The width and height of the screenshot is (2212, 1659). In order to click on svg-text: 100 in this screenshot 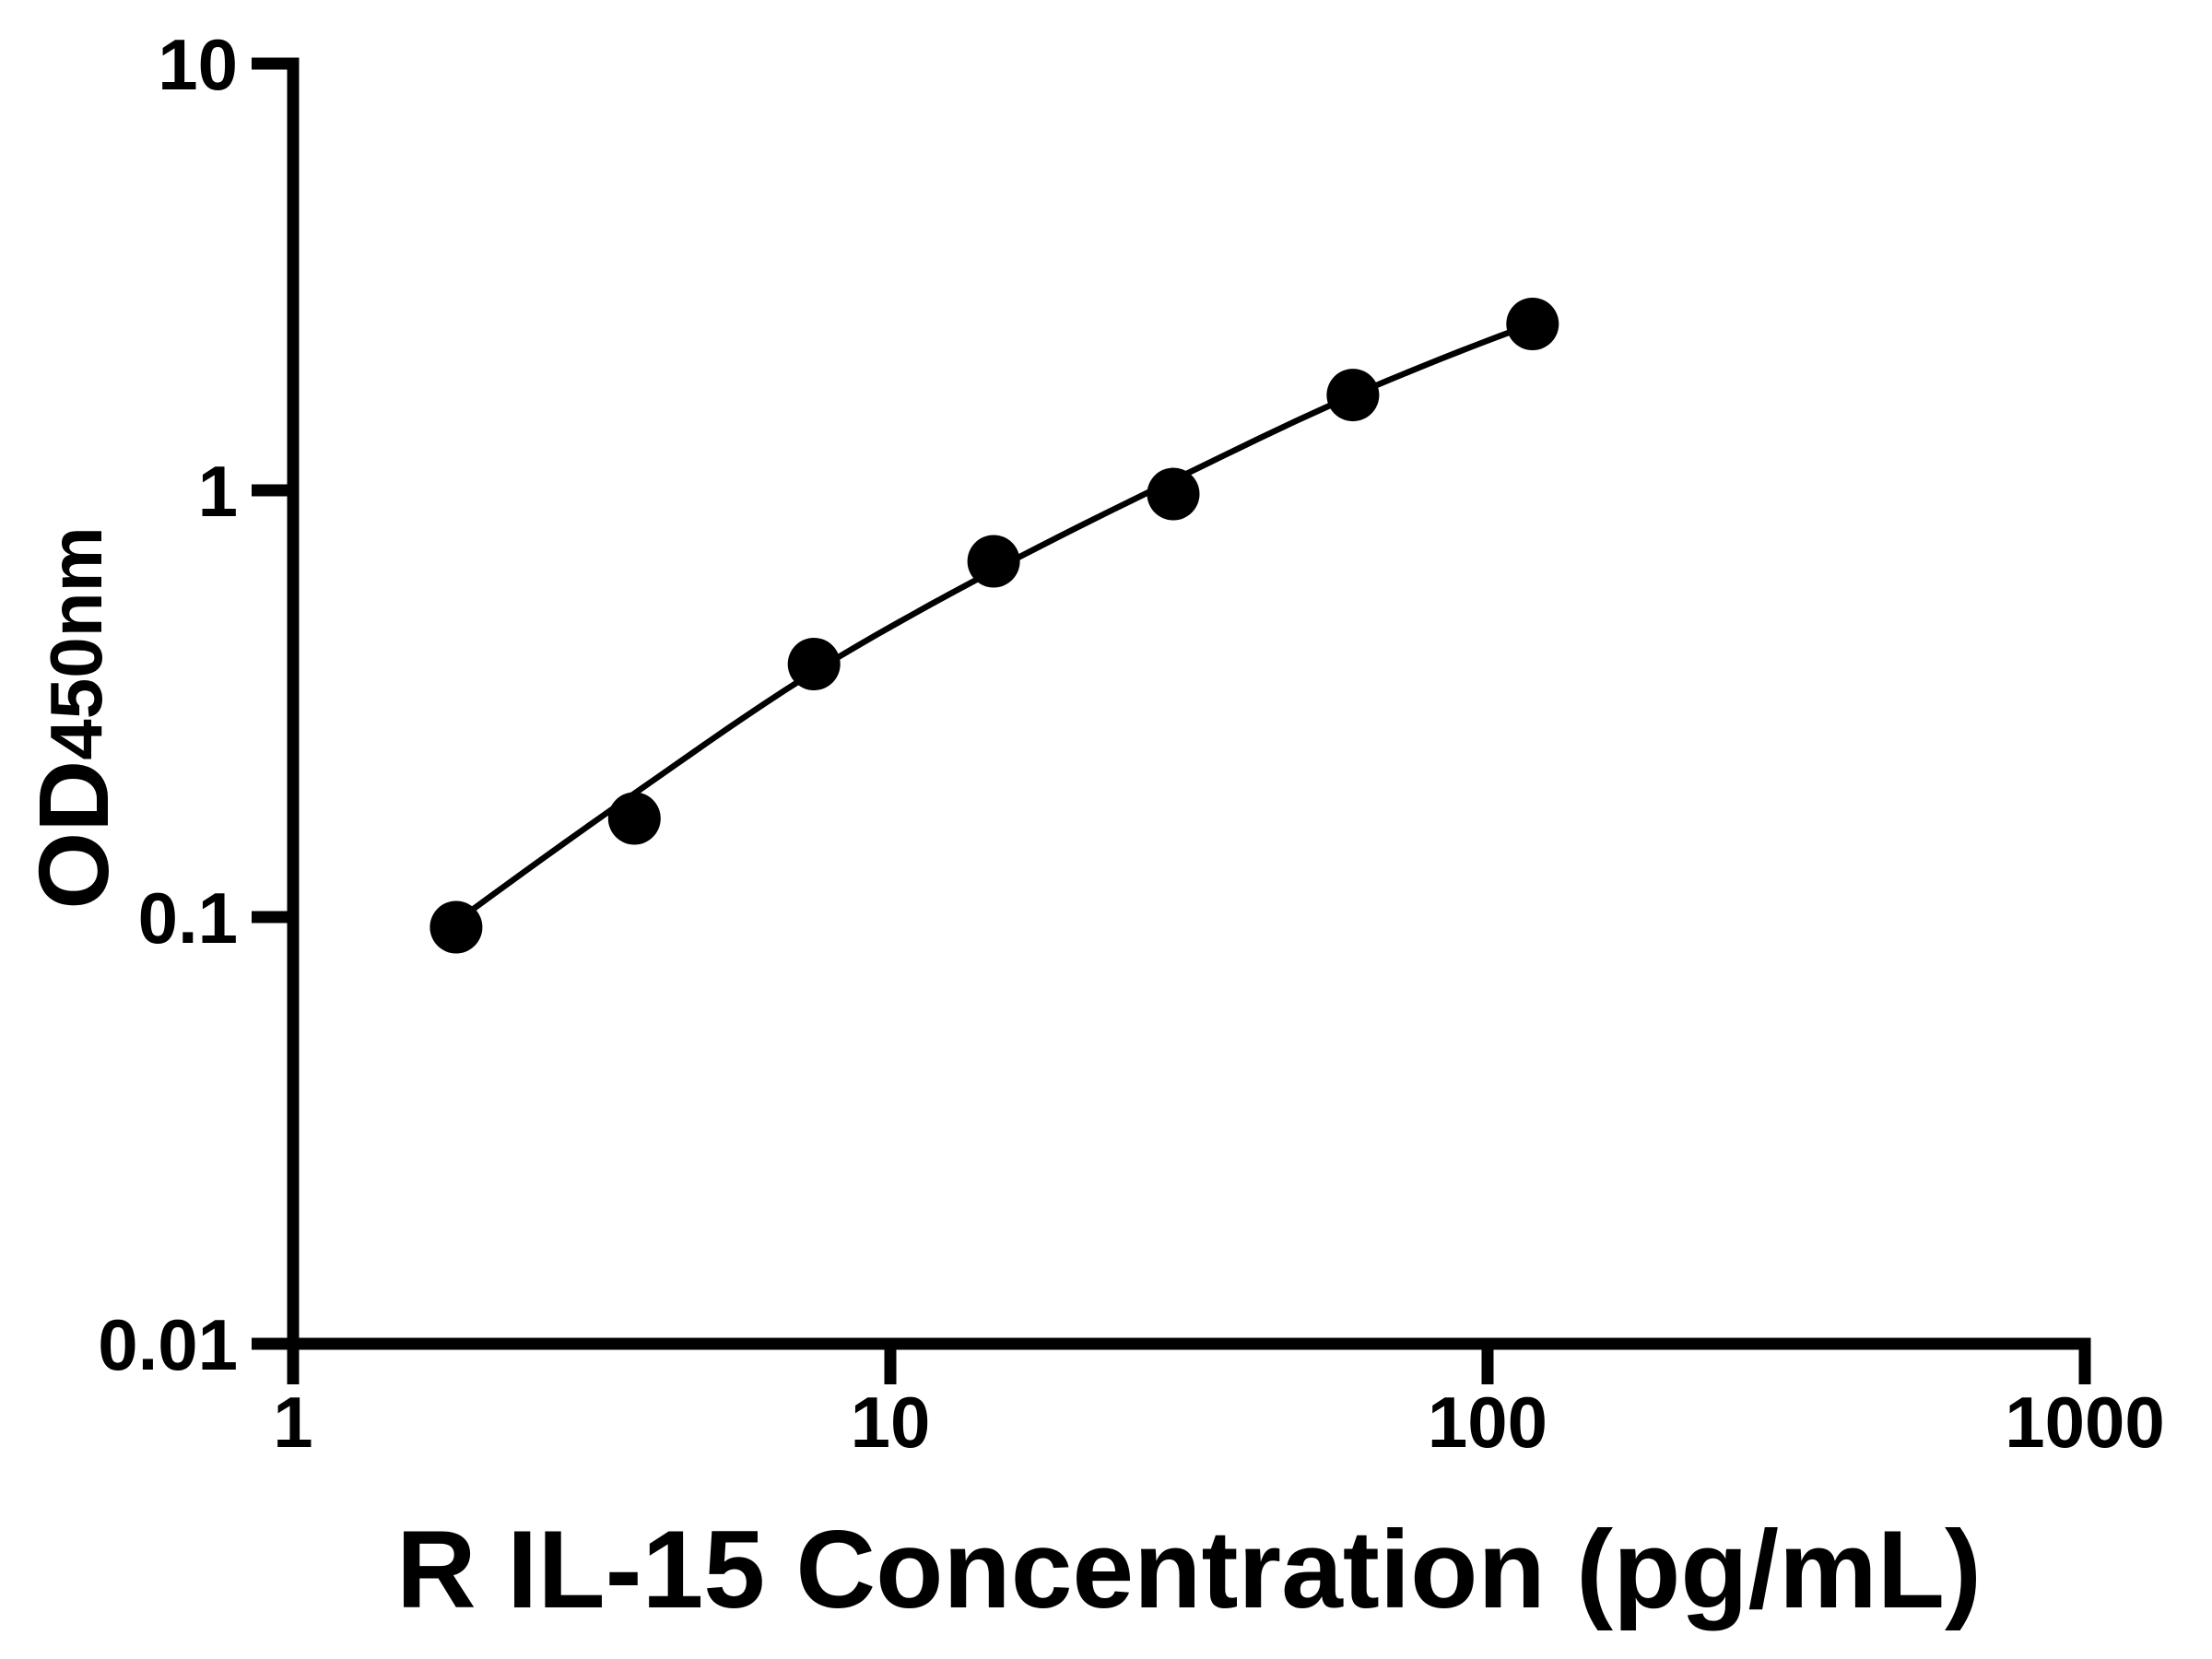, I will do `click(1487, 1422)`.